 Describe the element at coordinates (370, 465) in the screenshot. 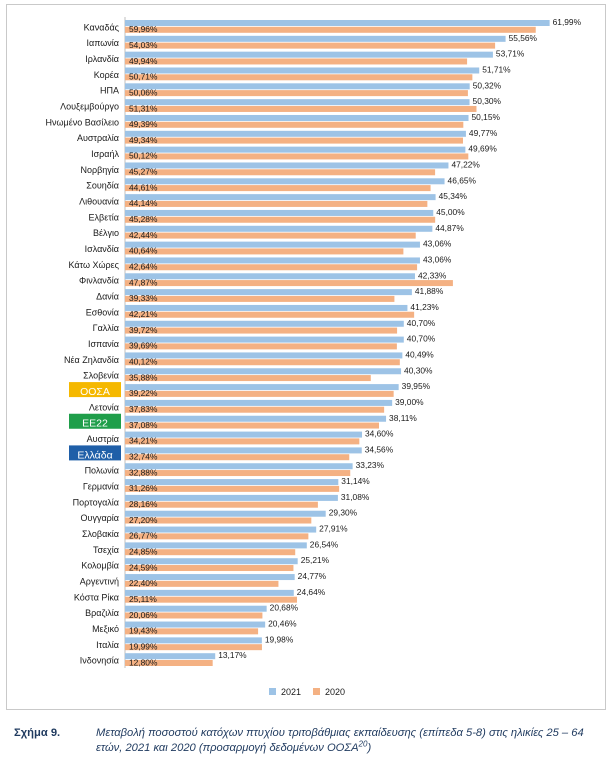

I see `data-label-2021: 33,23%` at that location.